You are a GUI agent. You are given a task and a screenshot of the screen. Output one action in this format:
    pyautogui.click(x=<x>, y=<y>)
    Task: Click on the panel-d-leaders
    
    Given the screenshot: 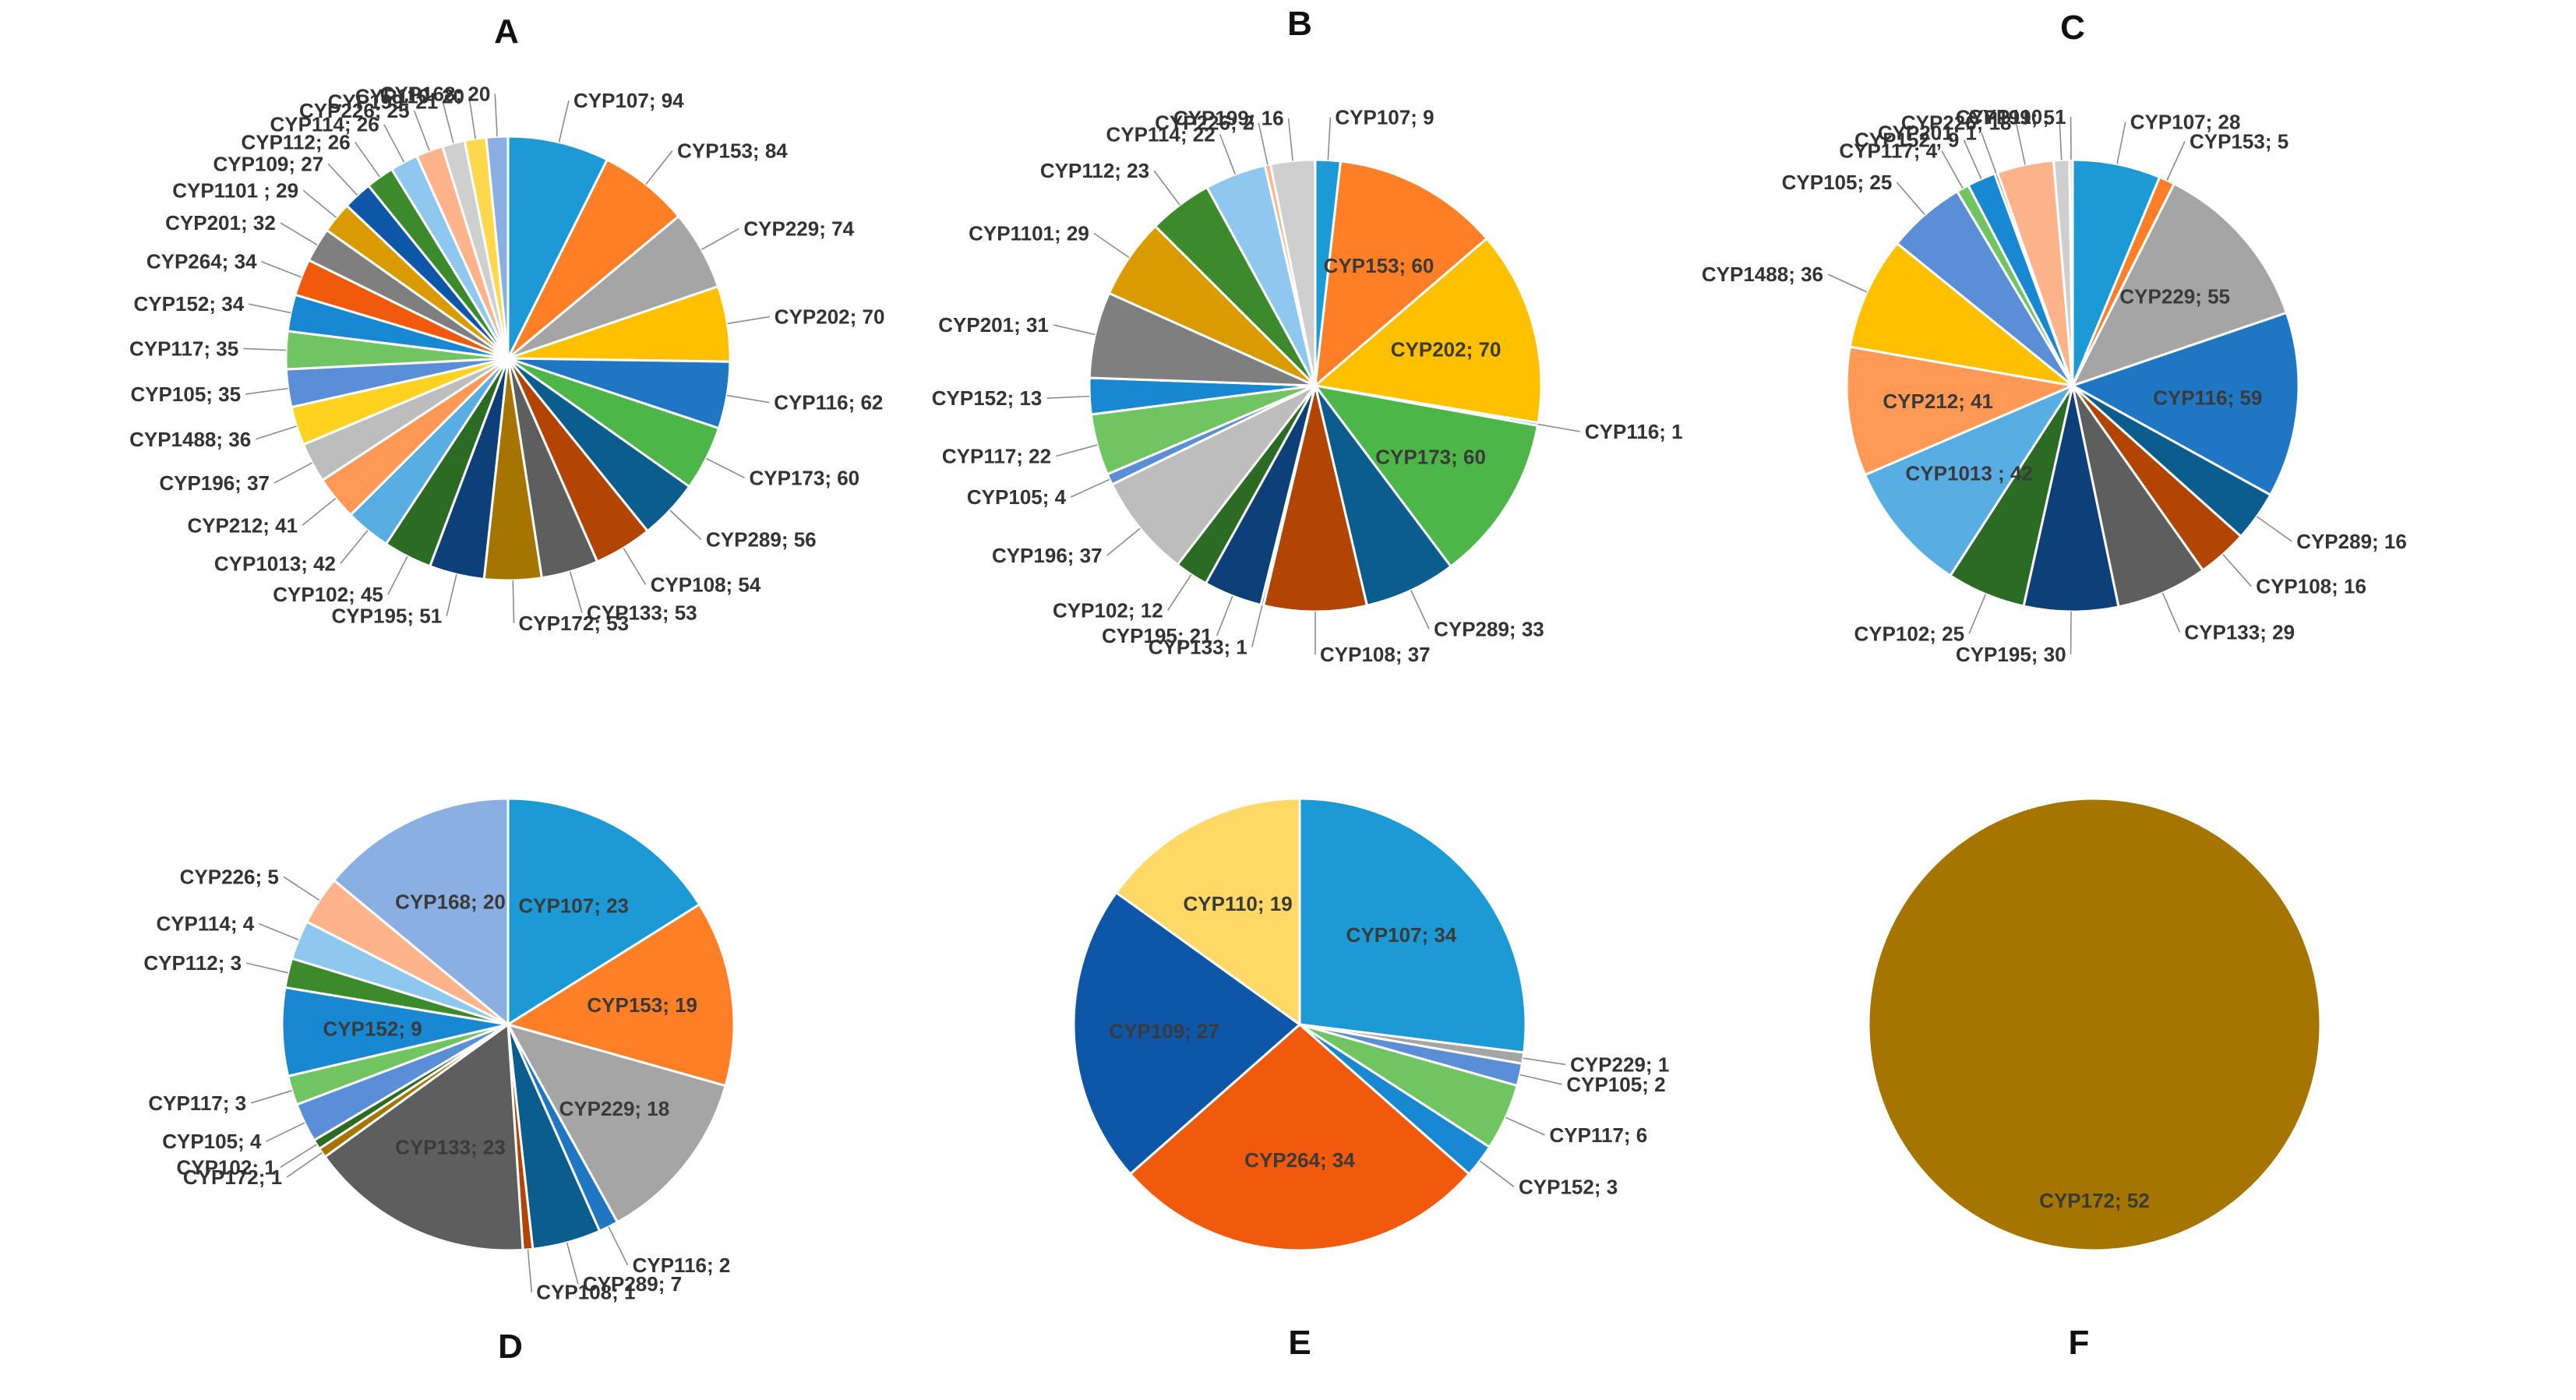 What is the action you would take?
    pyautogui.click(x=437, y=1084)
    